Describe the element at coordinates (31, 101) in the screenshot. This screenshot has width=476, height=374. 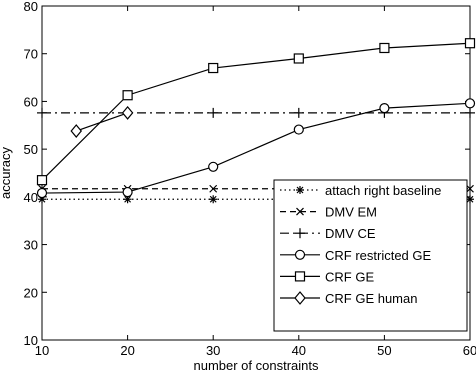
I see `y-tick-label: 60` at that location.